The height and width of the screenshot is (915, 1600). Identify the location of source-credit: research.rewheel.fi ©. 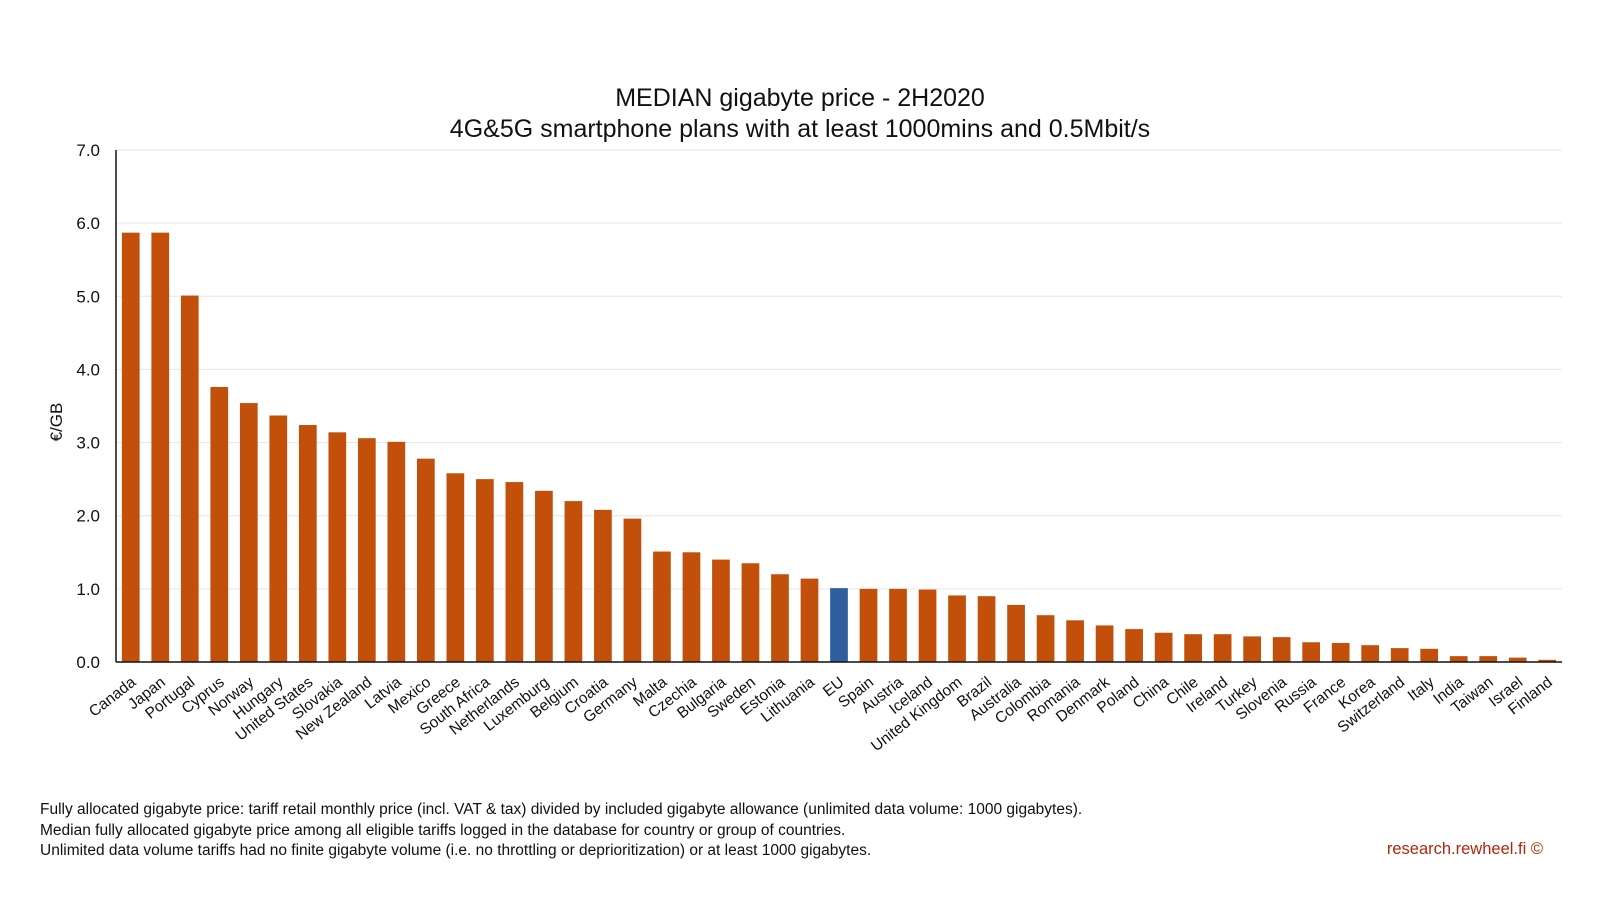
(1464, 849).